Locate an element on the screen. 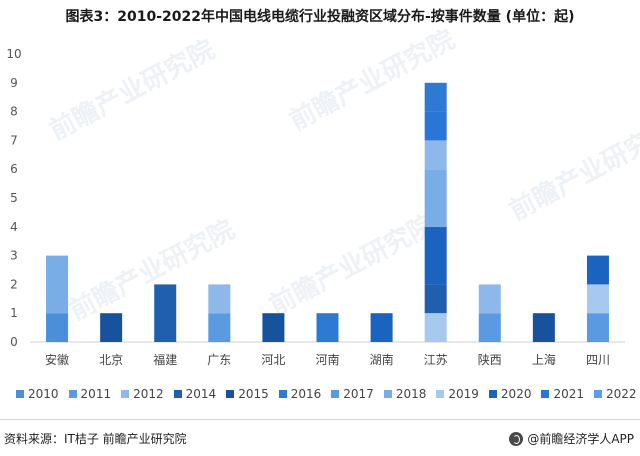  legend-label: 2016 is located at coordinates (306, 394).